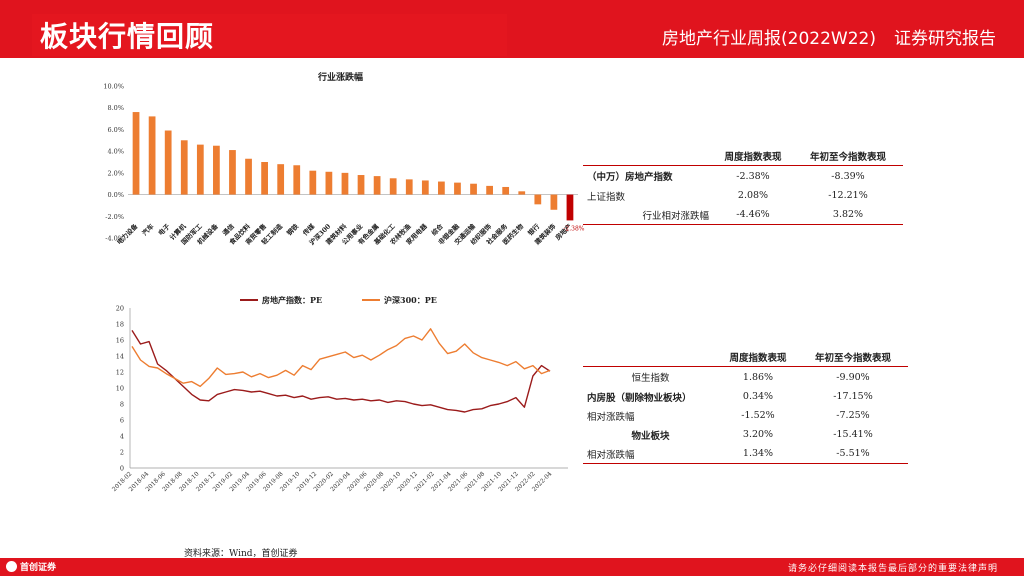 This screenshot has height=576, width=1024. I want to click on y-tick-label: 0, so click(122, 469).